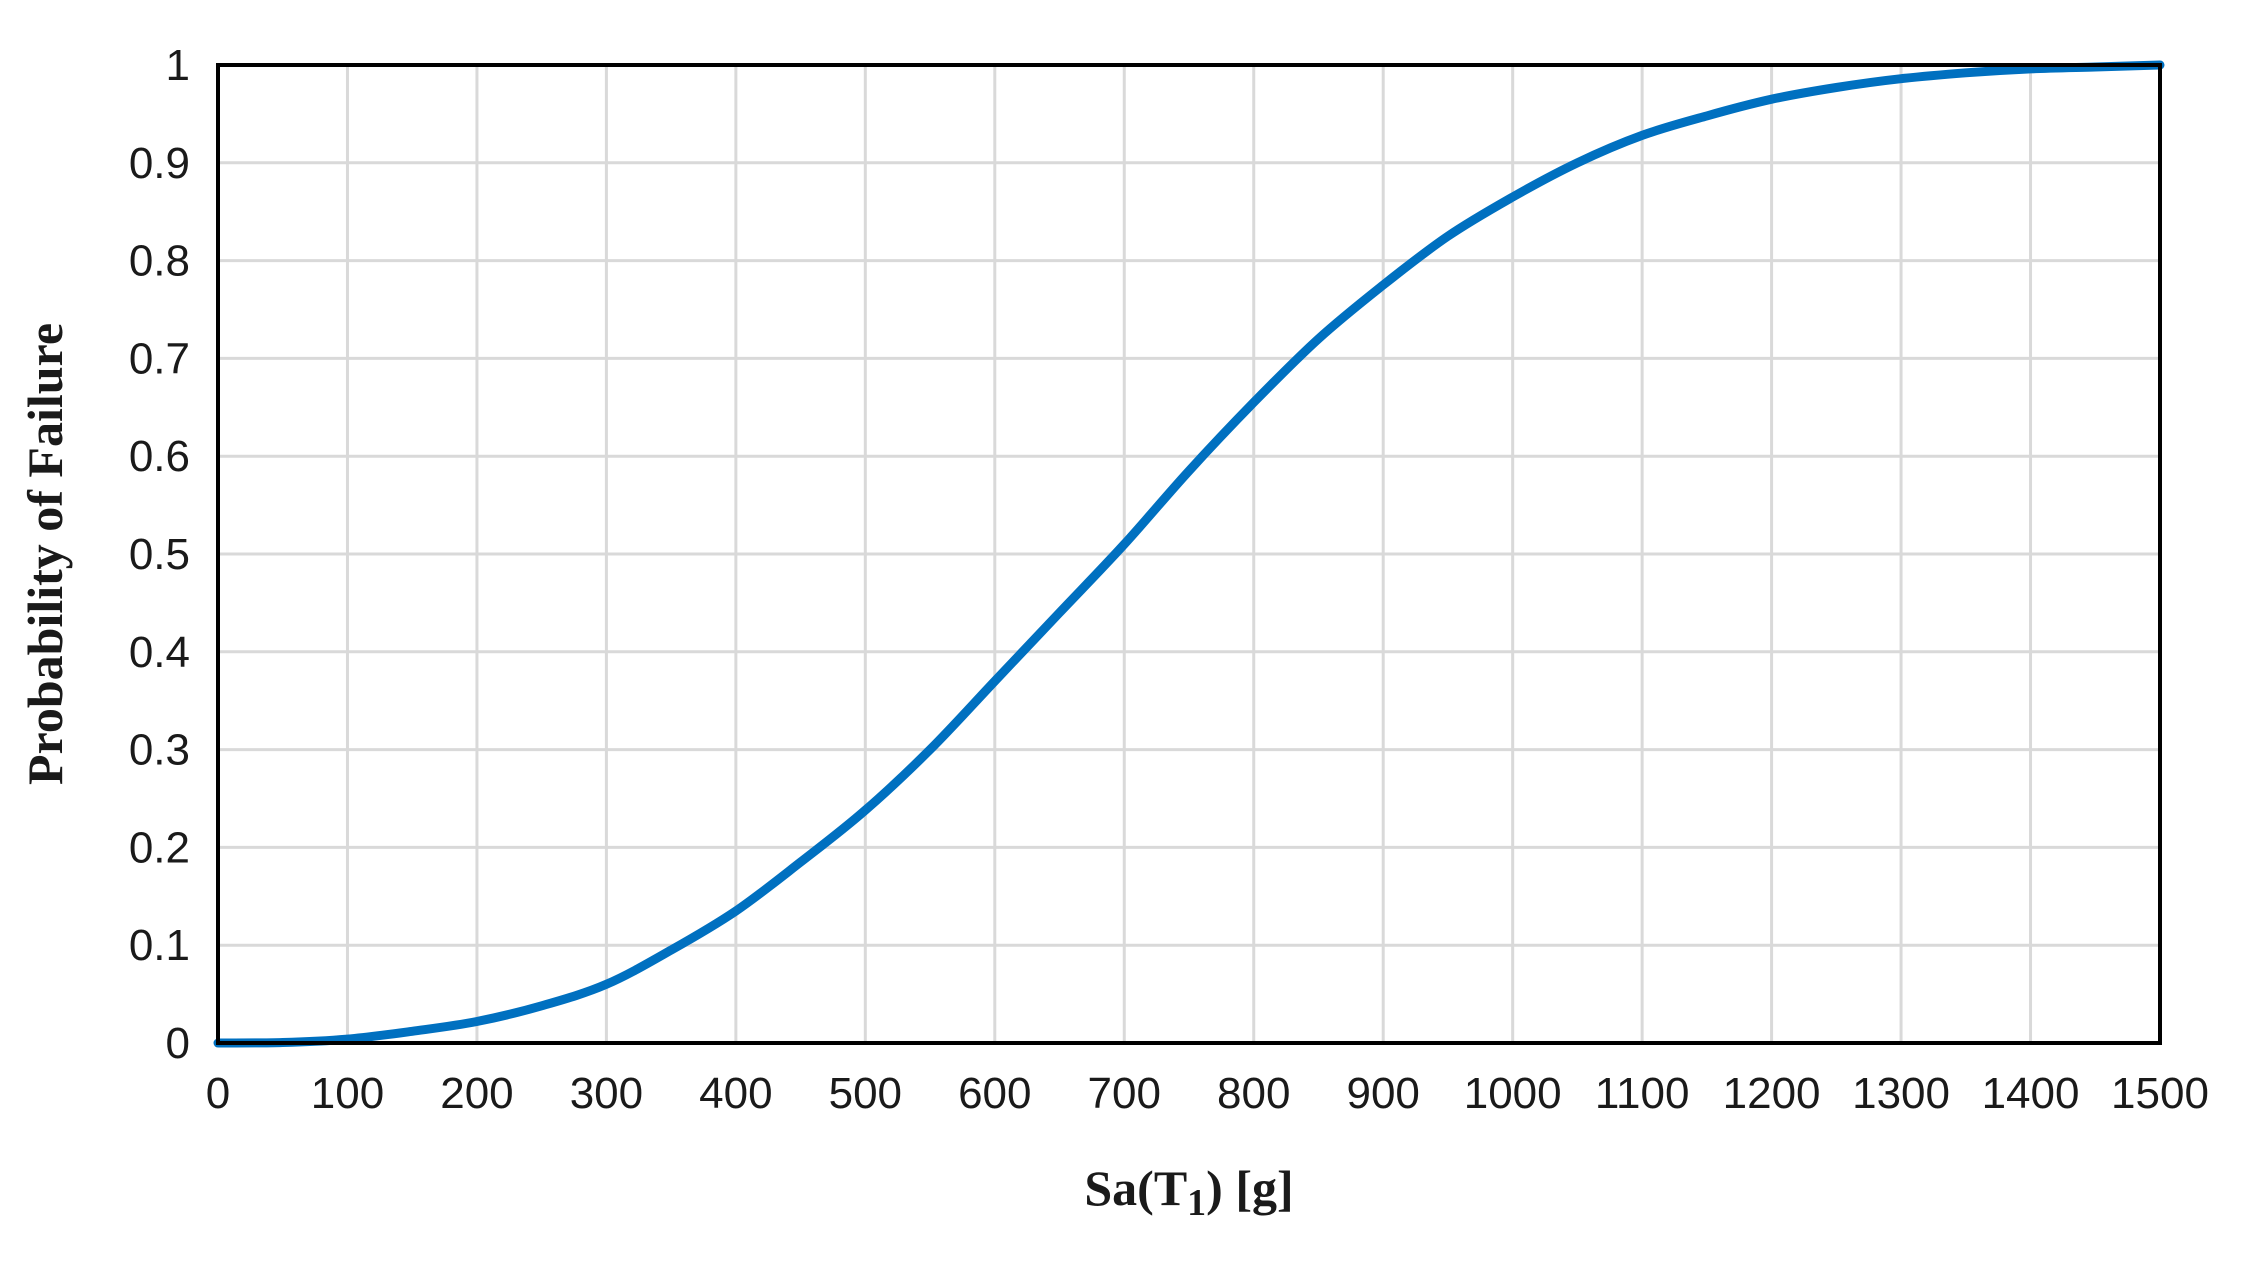 Image resolution: width=2241 pixels, height=1264 pixels. Describe the element at coordinates (476, 1093) in the screenshot. I see `x-tick-label: 200` at that location.